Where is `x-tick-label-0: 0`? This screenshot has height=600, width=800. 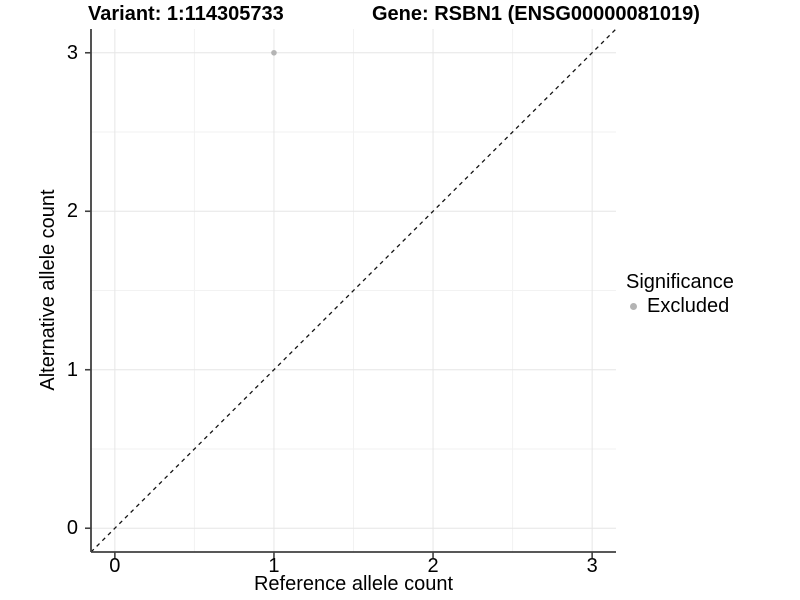
x-tick-label-0: 0 is located at coordinates (115, 566).